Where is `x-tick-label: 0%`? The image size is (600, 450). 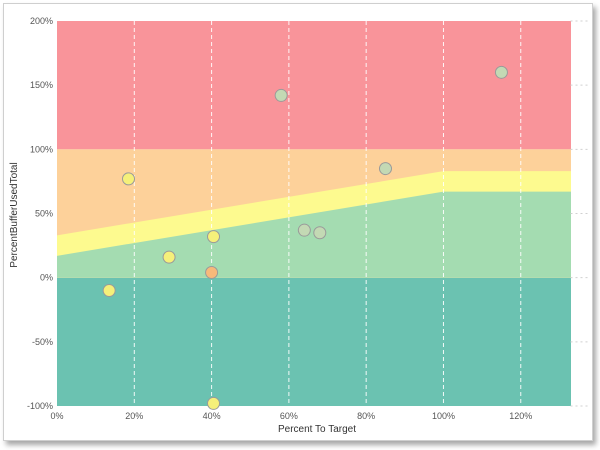 x-tick-label: 0% is located at coordinates (56, 416).